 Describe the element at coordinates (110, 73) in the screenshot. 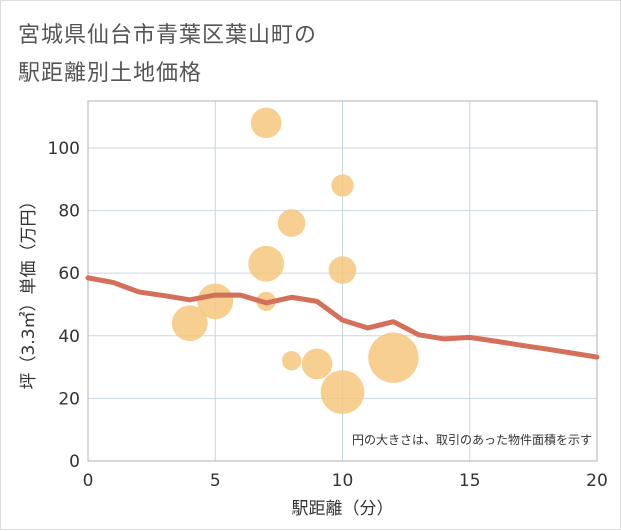

I see `chart-title-line2: 駅距離別土地価格` at that location.